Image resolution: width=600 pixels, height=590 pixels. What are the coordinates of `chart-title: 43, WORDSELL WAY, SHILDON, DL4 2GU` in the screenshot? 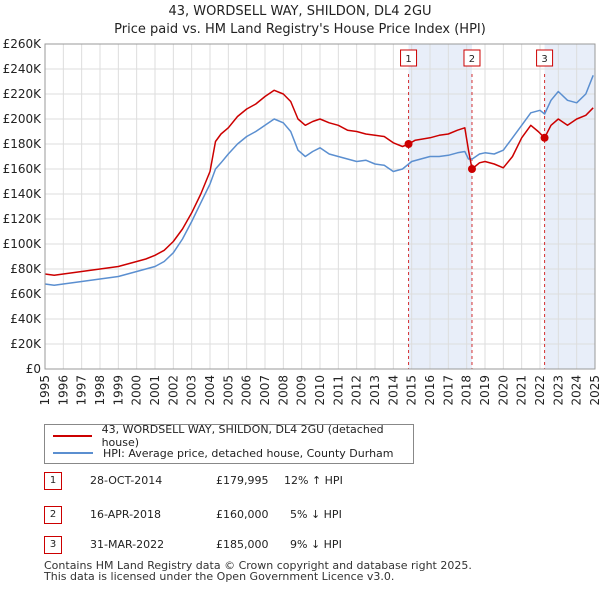 It's located at (300, 11).